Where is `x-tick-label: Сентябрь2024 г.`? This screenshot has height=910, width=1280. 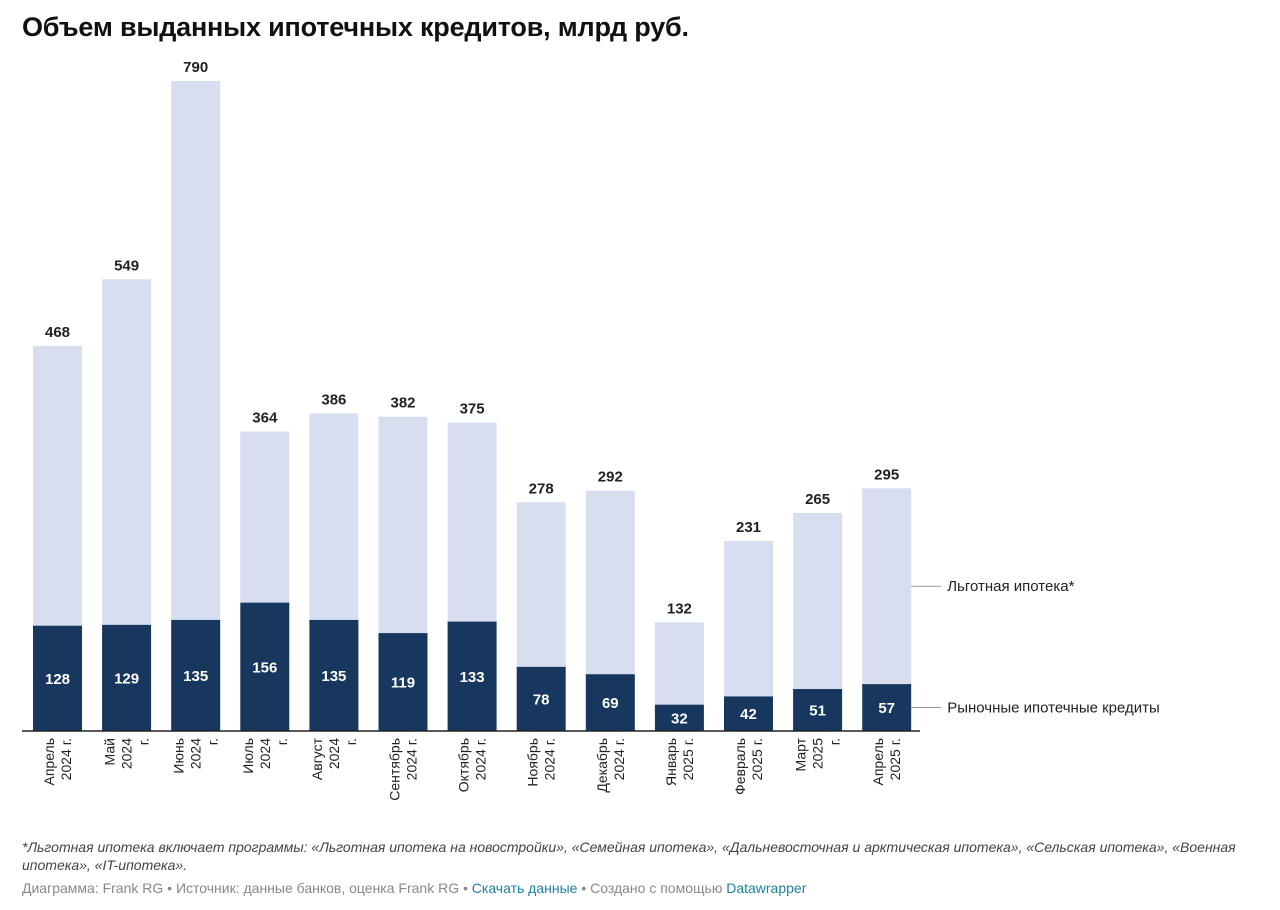
x-tick-label: Сентябрь2024 г. is located at coordinates (403, 769).